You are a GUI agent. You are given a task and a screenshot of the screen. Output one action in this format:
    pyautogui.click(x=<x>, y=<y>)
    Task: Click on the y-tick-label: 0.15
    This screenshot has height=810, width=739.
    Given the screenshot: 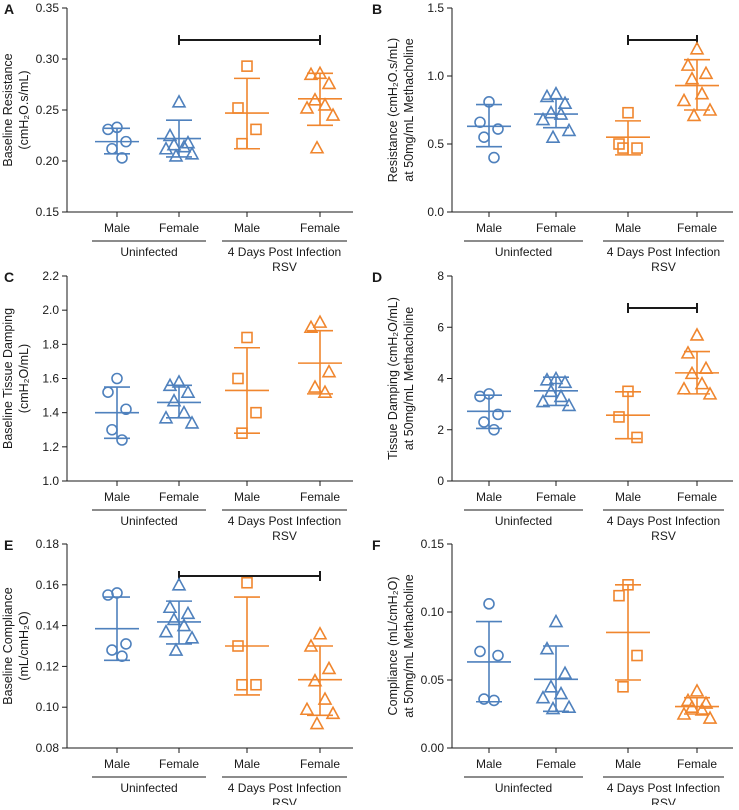 What is the action you would take?
    pyautogui.click(x=48, y=212)
    